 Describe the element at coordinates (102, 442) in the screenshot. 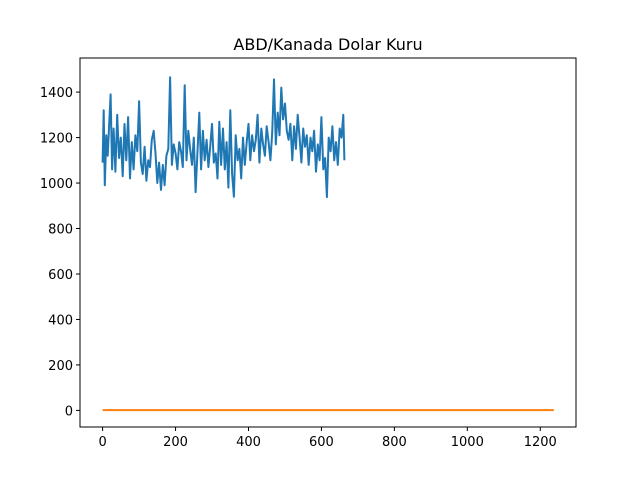

I see `x-tick-label: 0` at that location.